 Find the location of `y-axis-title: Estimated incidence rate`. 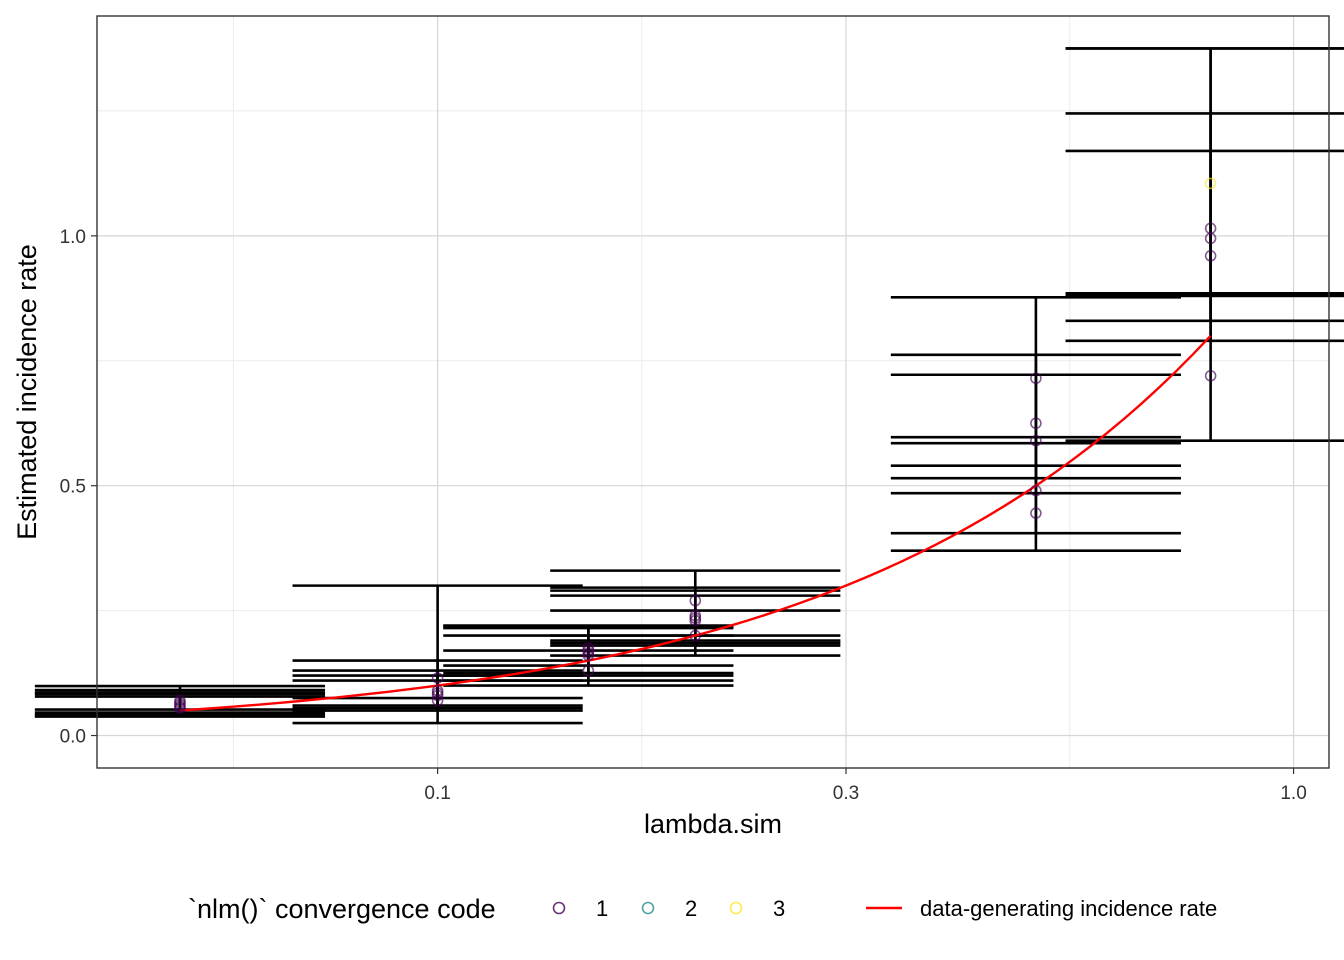

y-axis-title: Estimated incidence rate is located at coordinates (27, 392).